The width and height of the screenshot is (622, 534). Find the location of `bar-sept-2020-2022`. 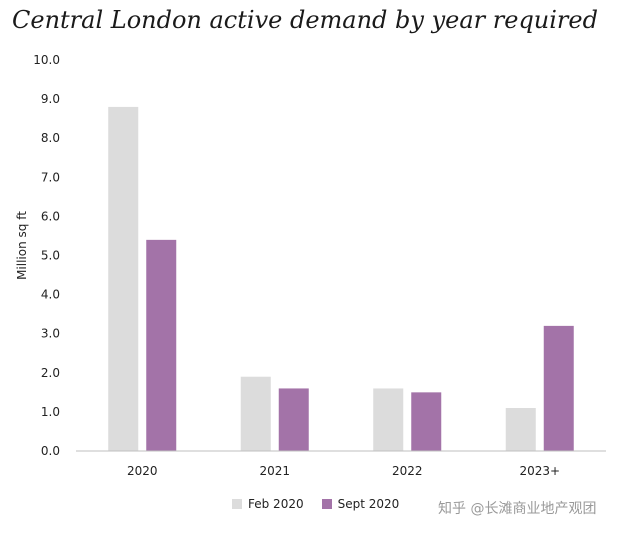

bar-sept-2020-2022 is located at coordinates (426, 421).